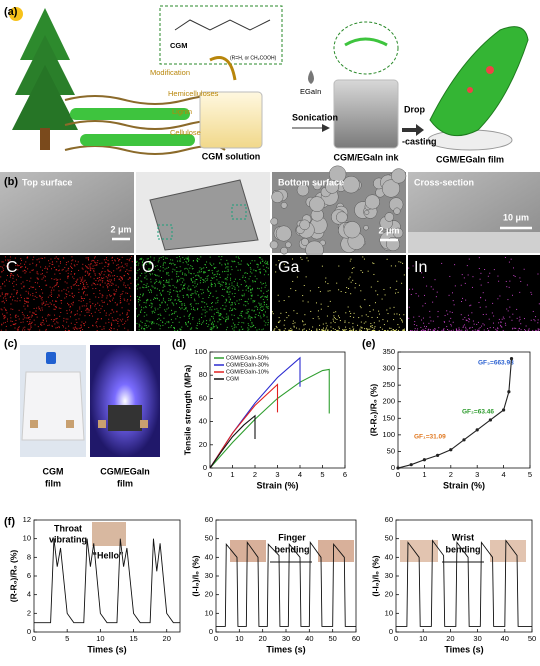 This screenshot has width=540, height=666. What do you see at coordinates (438, 455) in the screenshot?
I see `data-point` at bounding box center [438, 455].